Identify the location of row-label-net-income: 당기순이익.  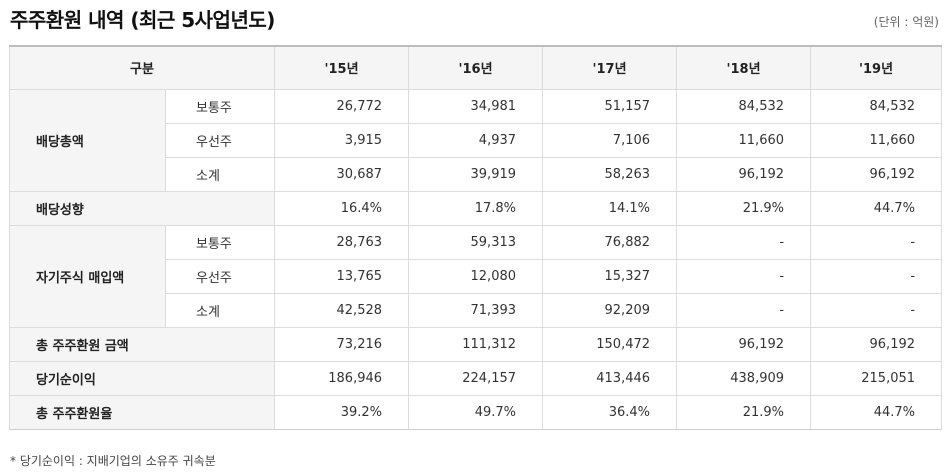
(142, 378).